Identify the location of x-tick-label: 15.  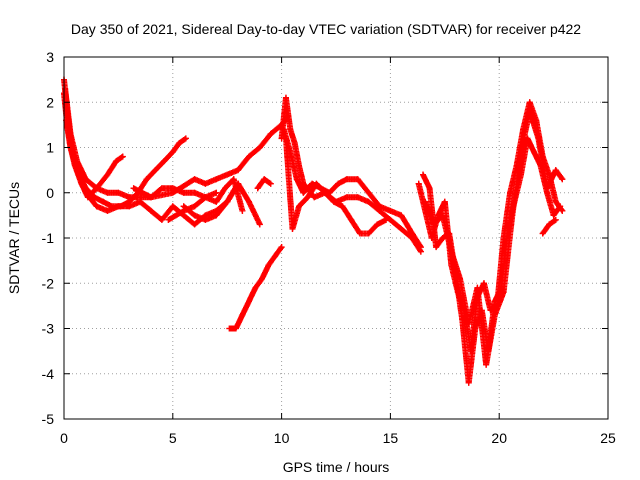
(391, 438).